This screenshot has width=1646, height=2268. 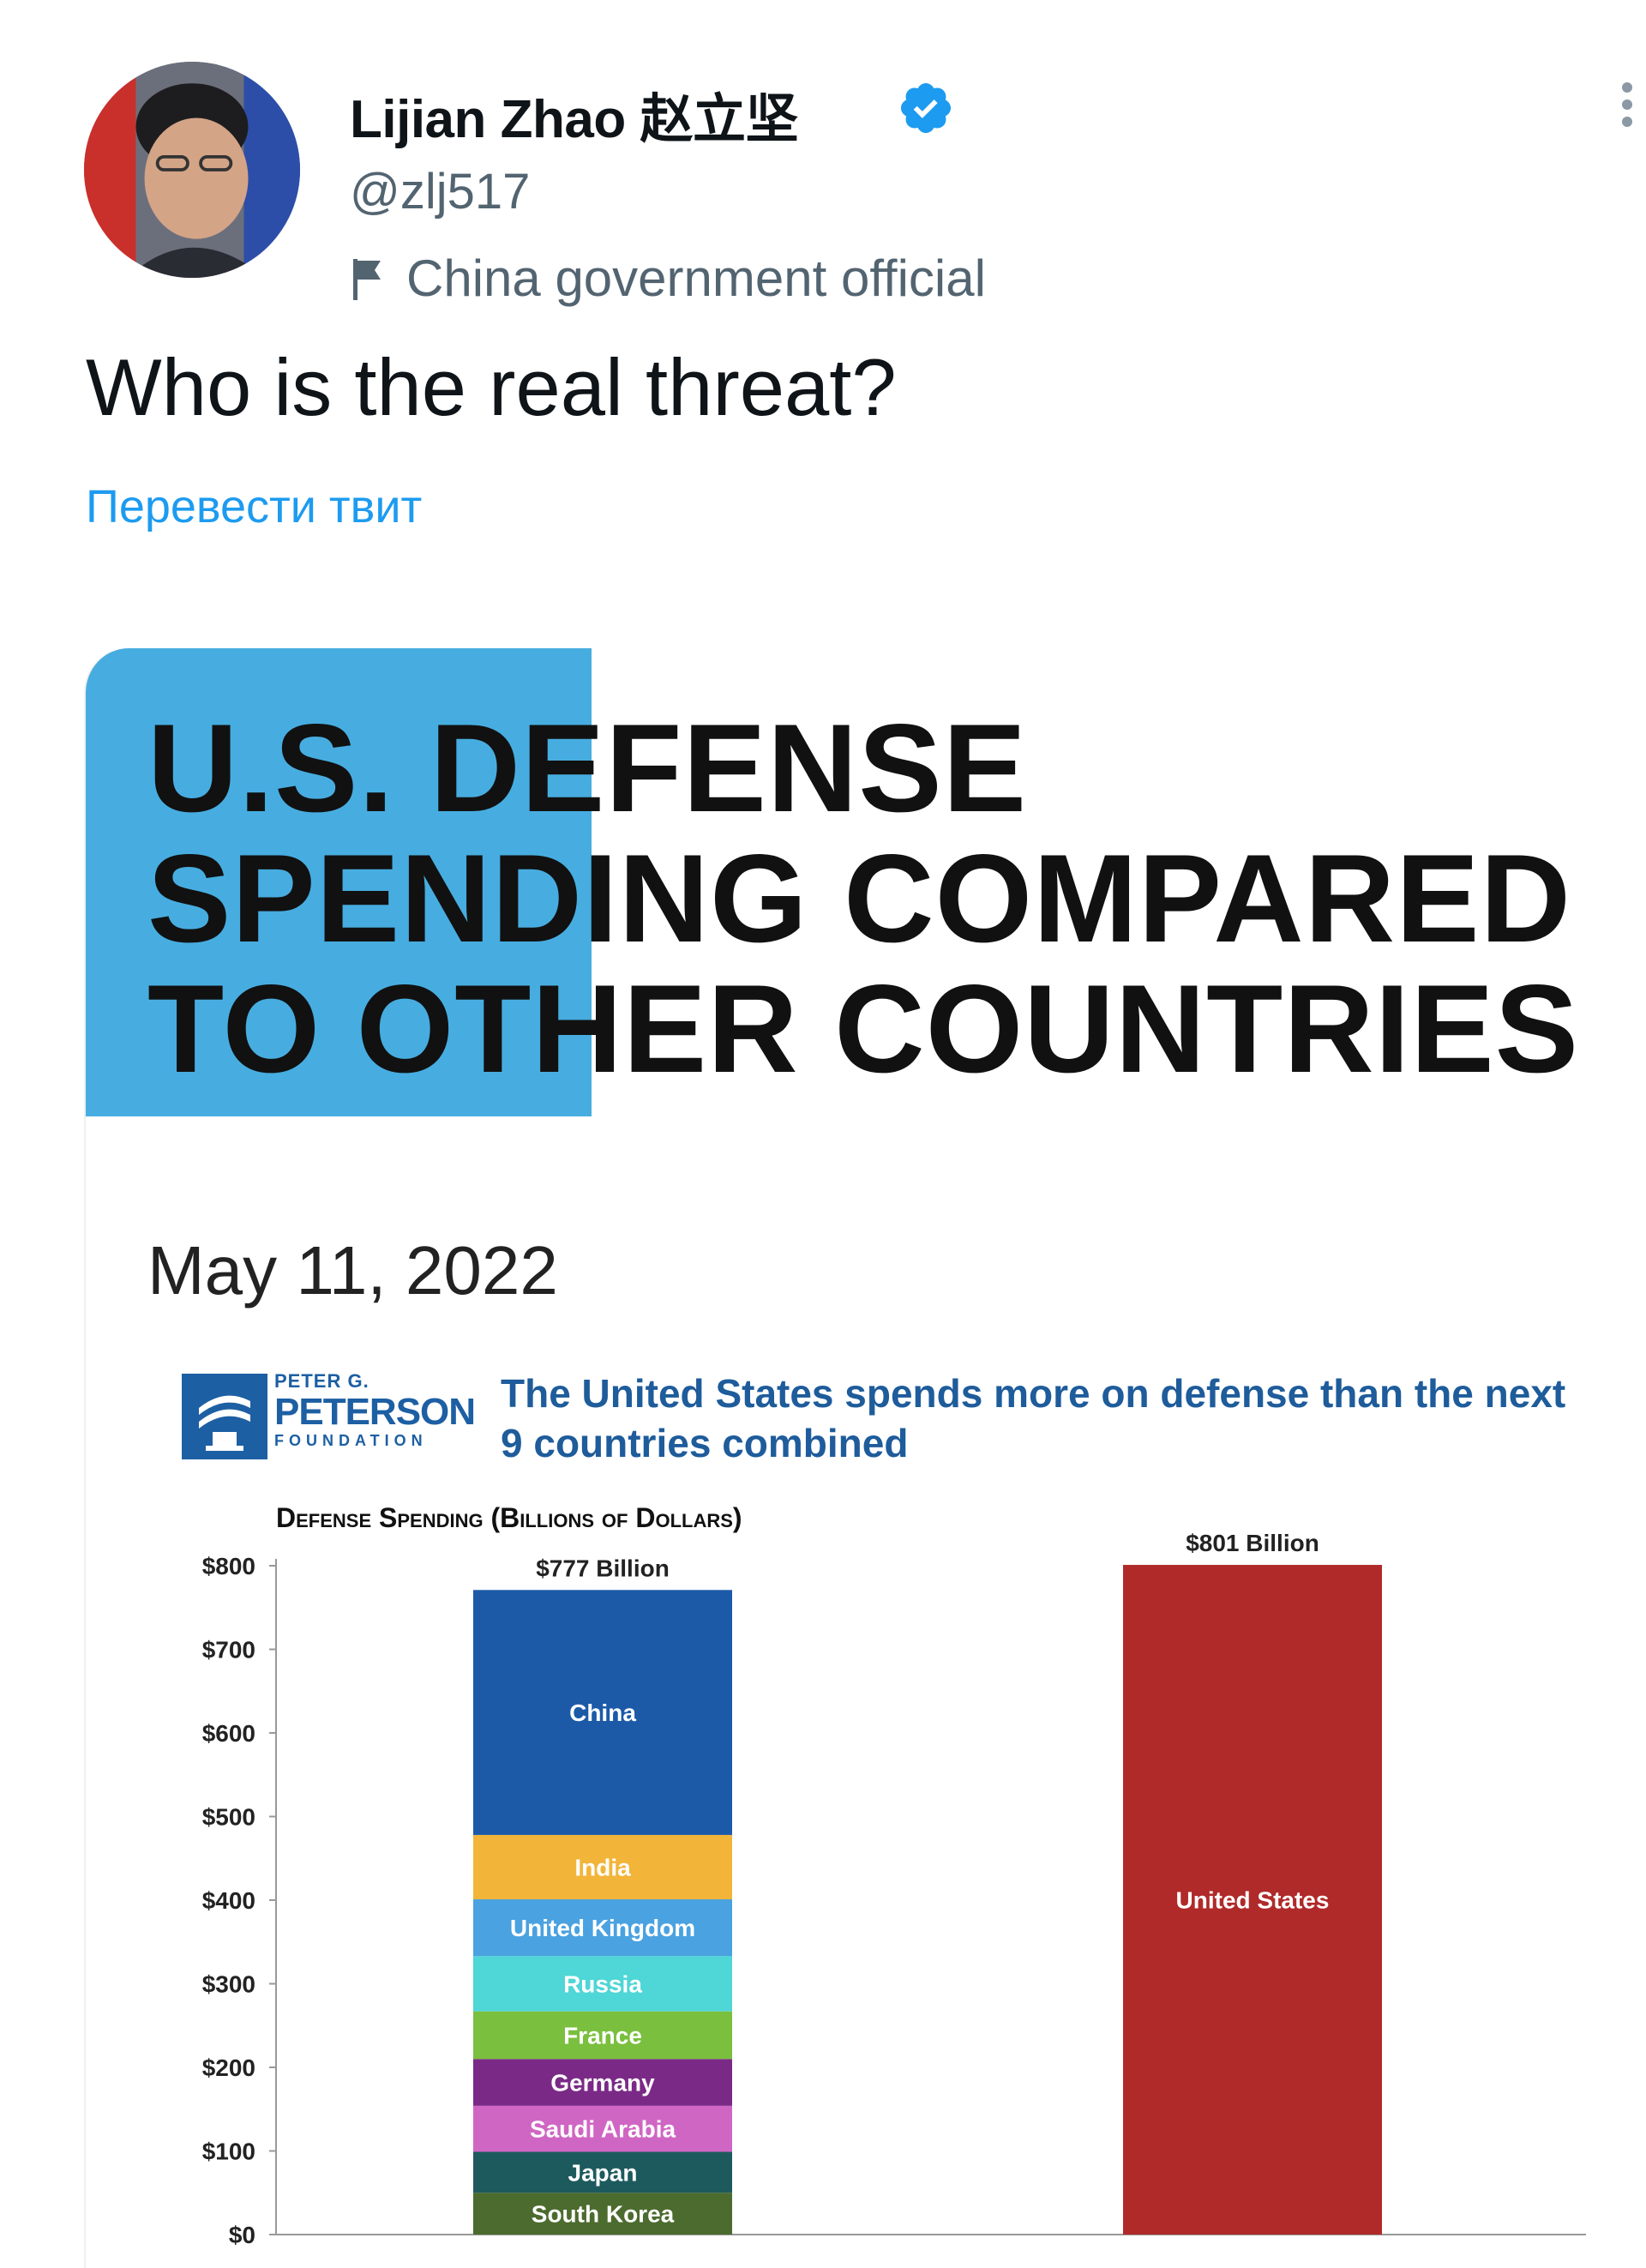 I want to click on account-label: China government official, so click(x=668, y=278).